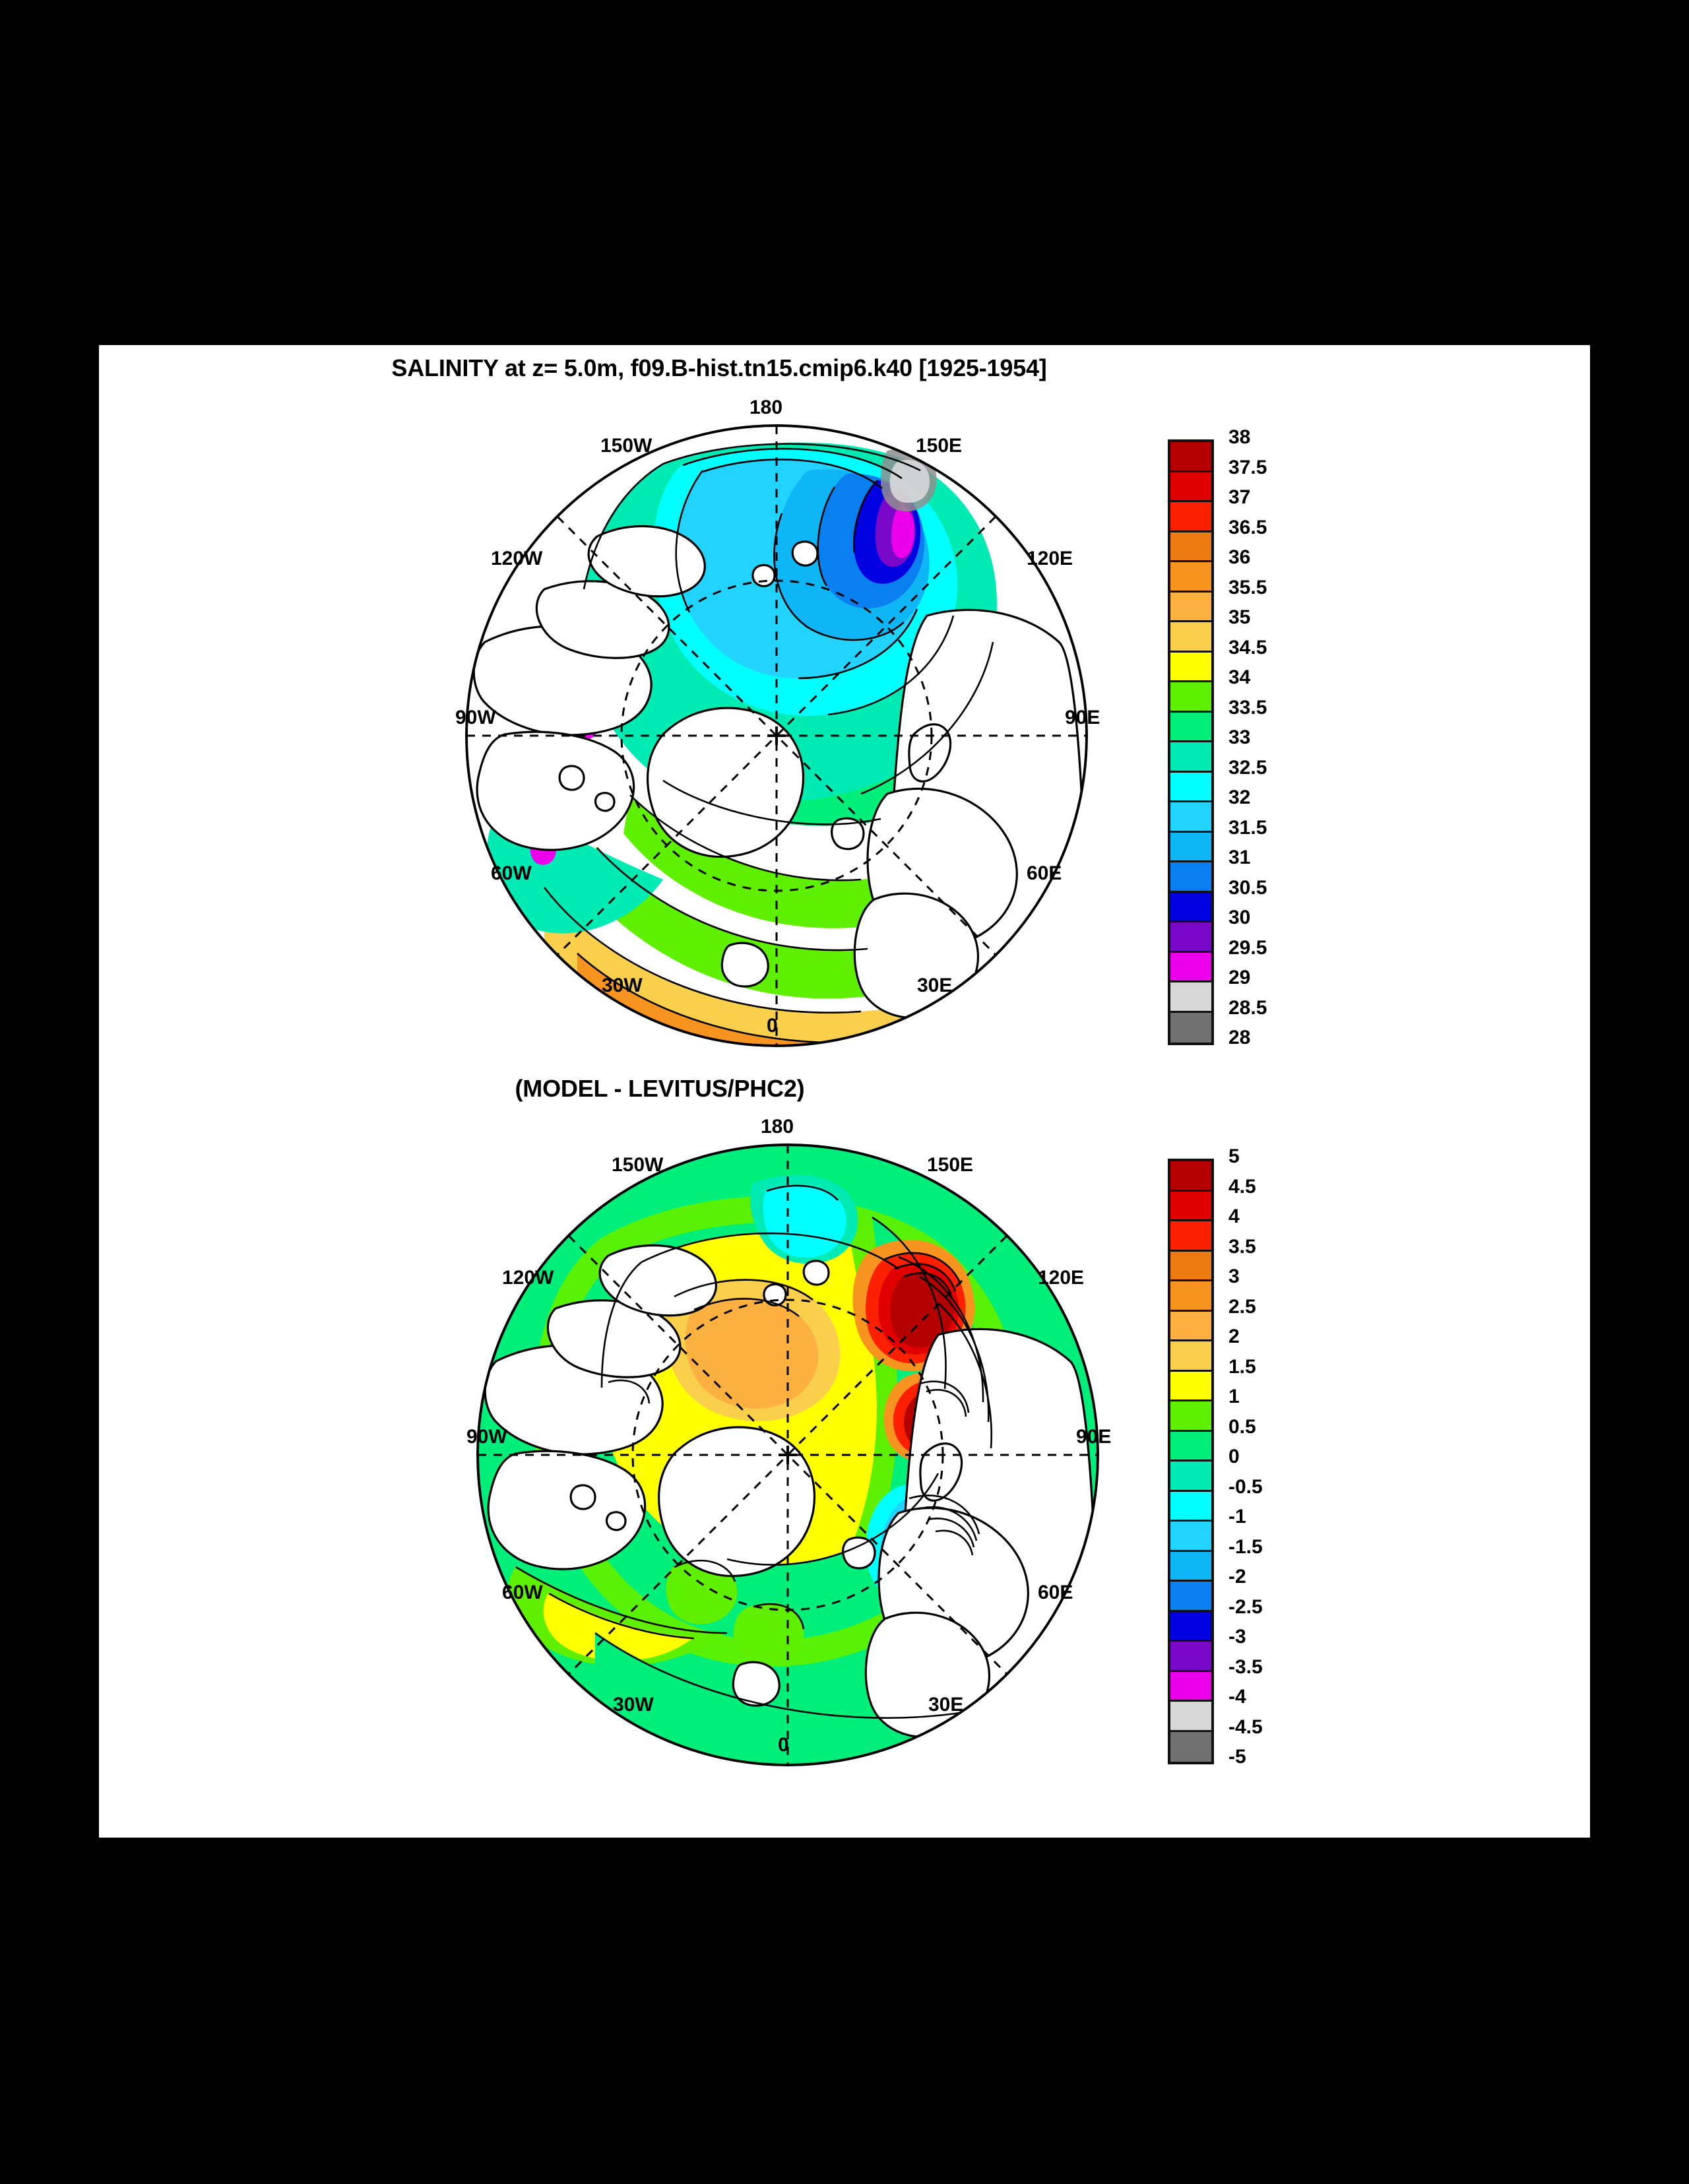  I want to click on colorbar-salinity-tick-label: 34.5, so click(1247, 647).